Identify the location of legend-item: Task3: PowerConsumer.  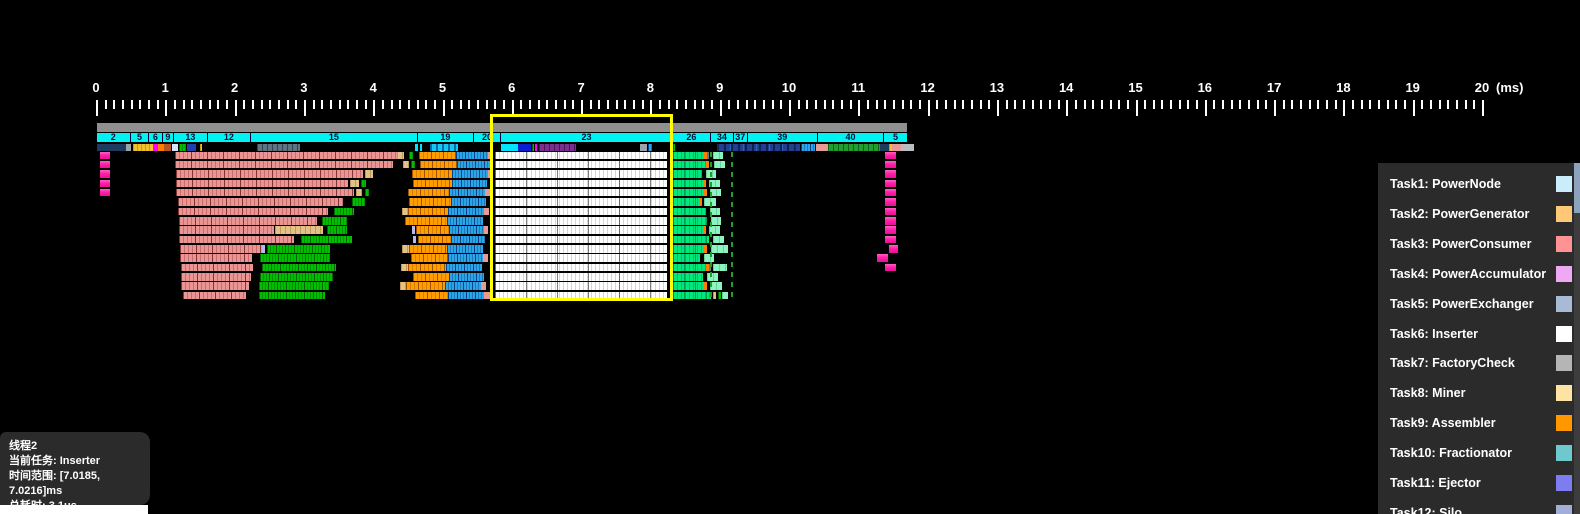
(1476, 245).